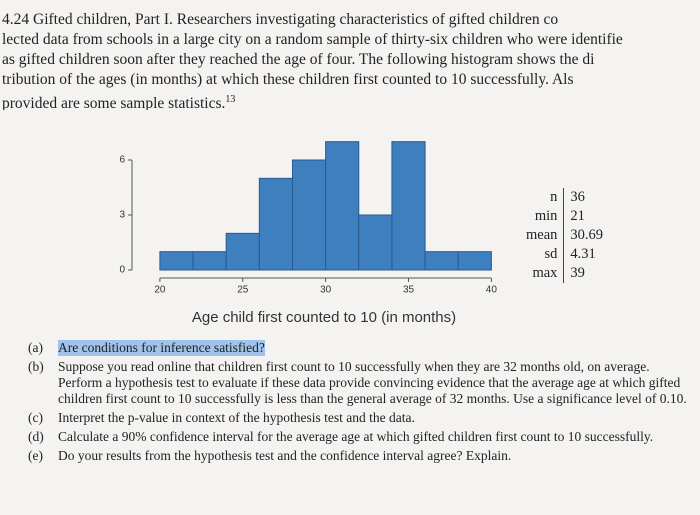 This screenshot has height=515, width=700. I want to click on question-label: (e), so click(35, 455).